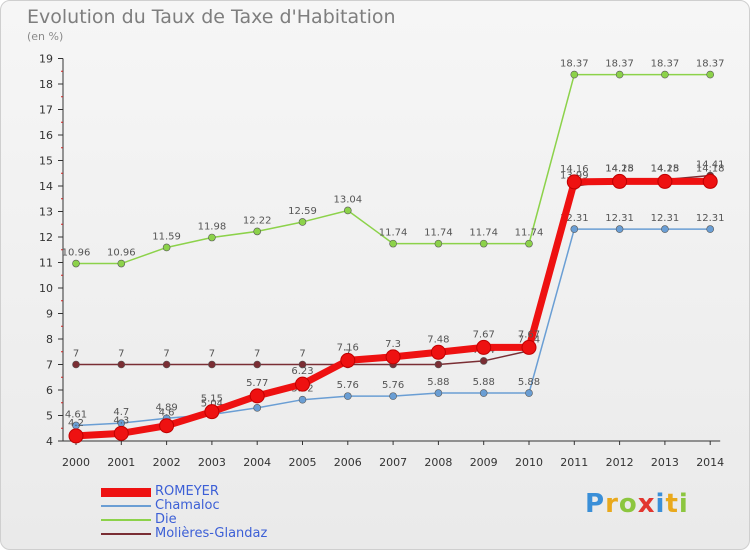 This screenshot has width=750, height=550. I want to click on x-tick-label: 2011, so click(574, 462).